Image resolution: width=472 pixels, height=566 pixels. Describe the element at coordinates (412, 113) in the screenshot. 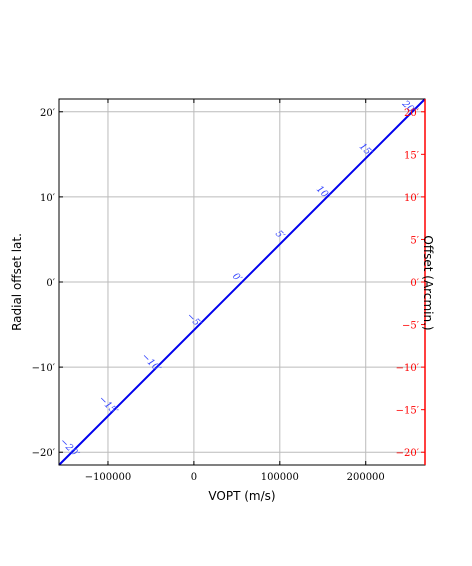

I see `y2-tick-label-8: 20′` at that location.